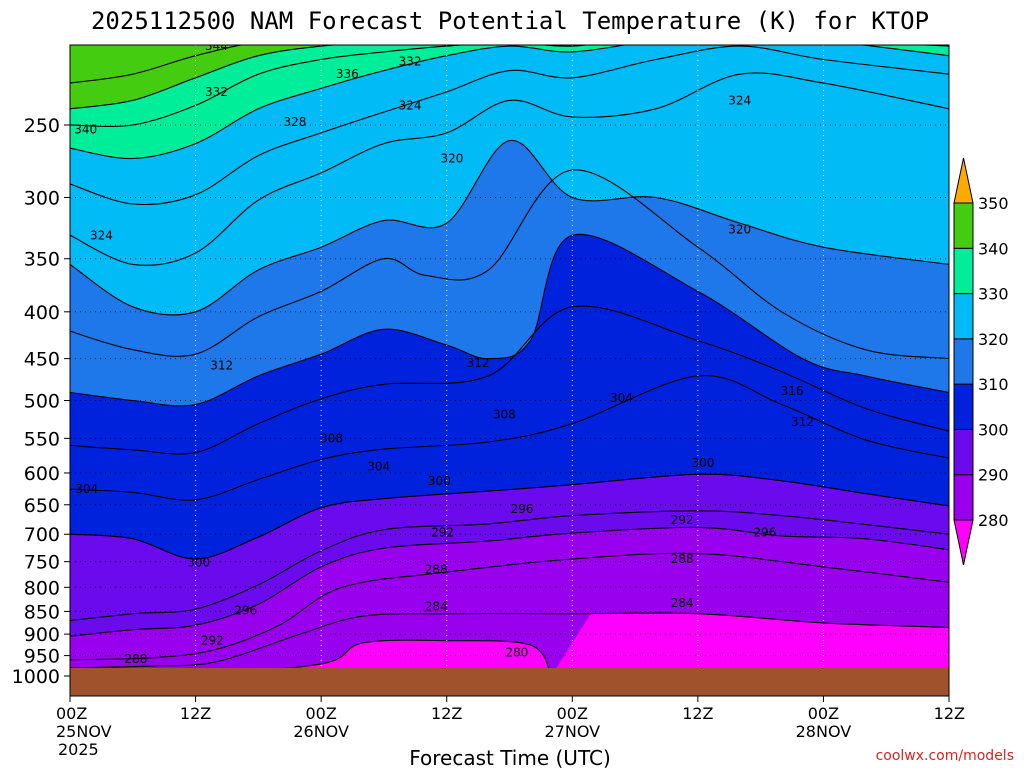 Image resolution: width=1024 pixels, height=768 pixels. What do you see at coordinates (993, 294) in the screenshot?
I see `colorbar-label: 330` at bounding box center [993, 294].